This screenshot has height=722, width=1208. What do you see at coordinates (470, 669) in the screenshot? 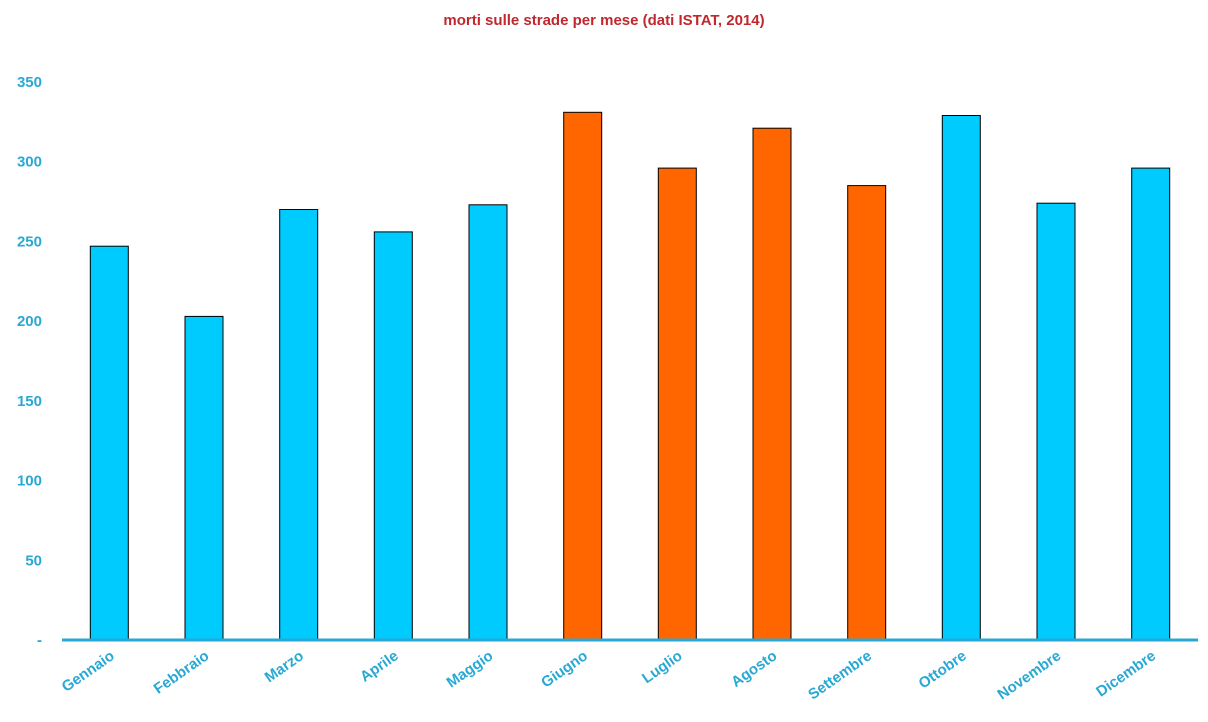
I see `x-tick-label: Maggio` at bounding box center [470, 669].